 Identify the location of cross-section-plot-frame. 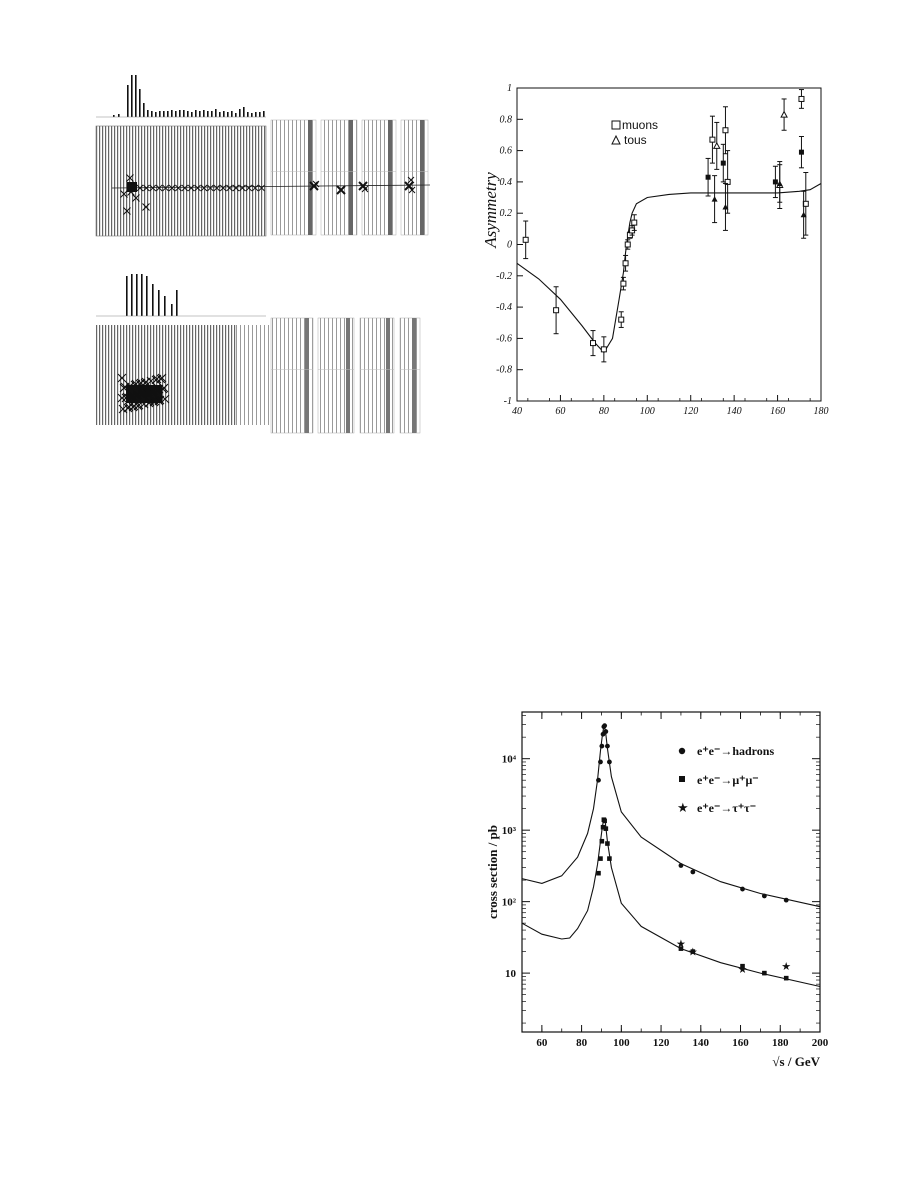
(671, 872).